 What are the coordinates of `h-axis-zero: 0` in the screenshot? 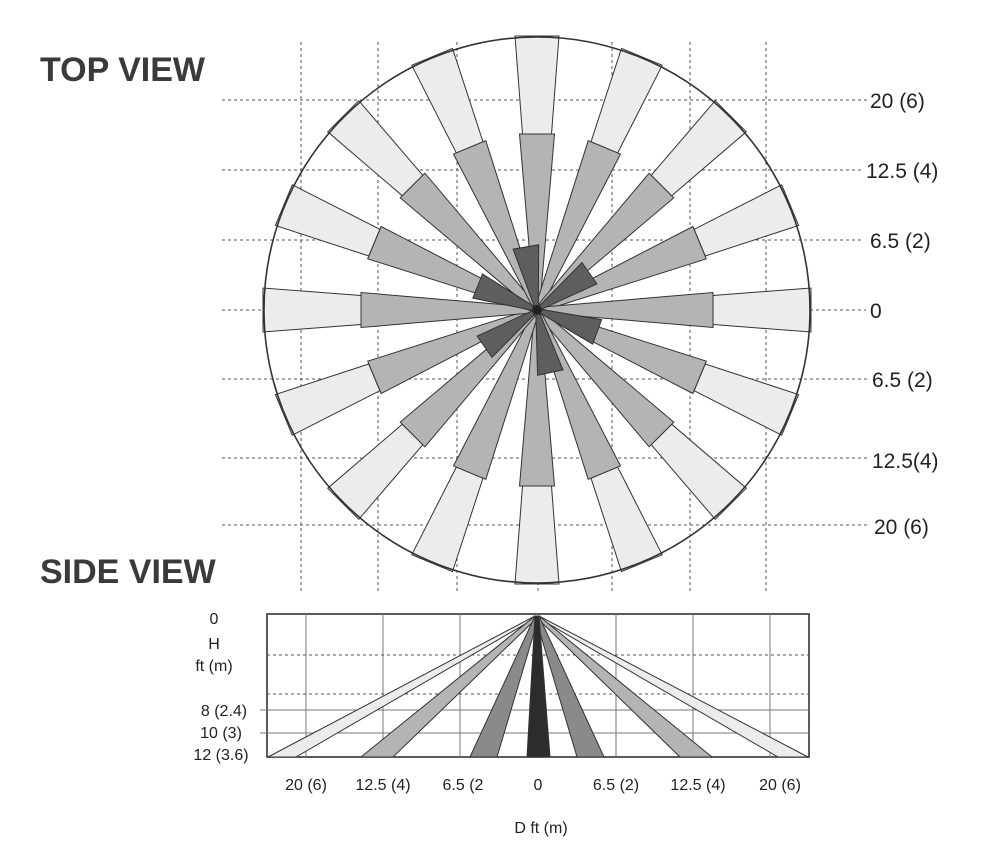 It's located at (214, 619).